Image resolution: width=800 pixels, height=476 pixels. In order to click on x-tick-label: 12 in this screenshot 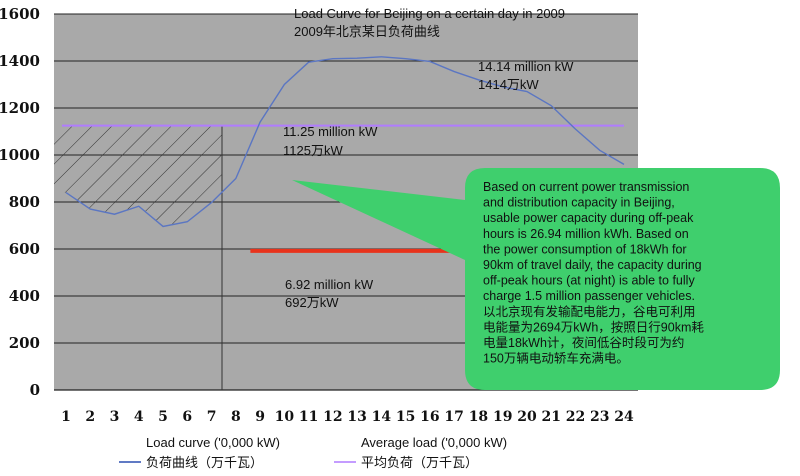, I will do `click(332, 417)`.